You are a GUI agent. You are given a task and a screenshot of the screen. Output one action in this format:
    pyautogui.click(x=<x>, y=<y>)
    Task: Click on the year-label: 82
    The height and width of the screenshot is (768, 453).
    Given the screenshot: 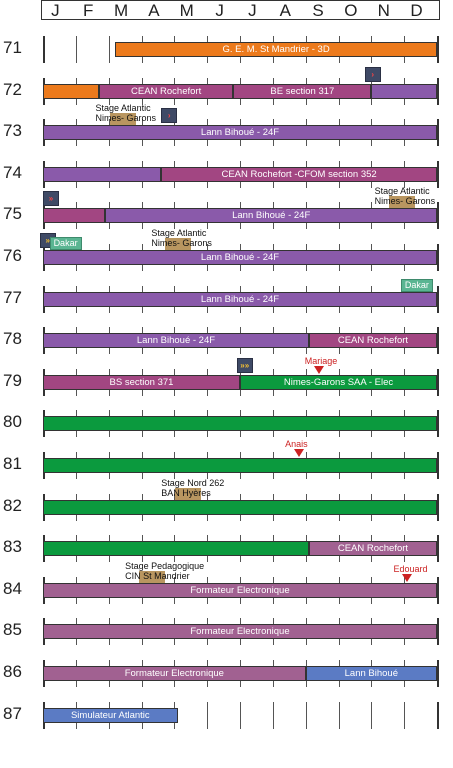 What is the action you would take?
    pyautogui.click(x=12, y=505)
    